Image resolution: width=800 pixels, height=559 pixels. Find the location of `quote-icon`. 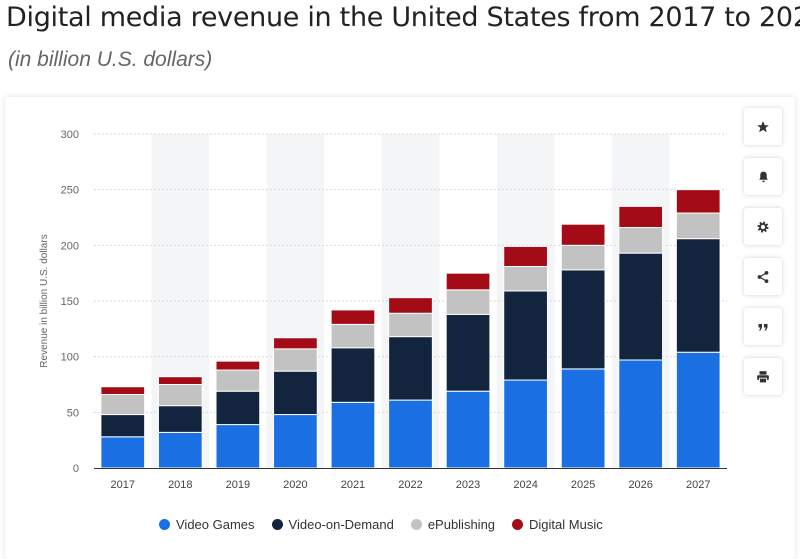

quote-icon is located at coordinates (763, 326).